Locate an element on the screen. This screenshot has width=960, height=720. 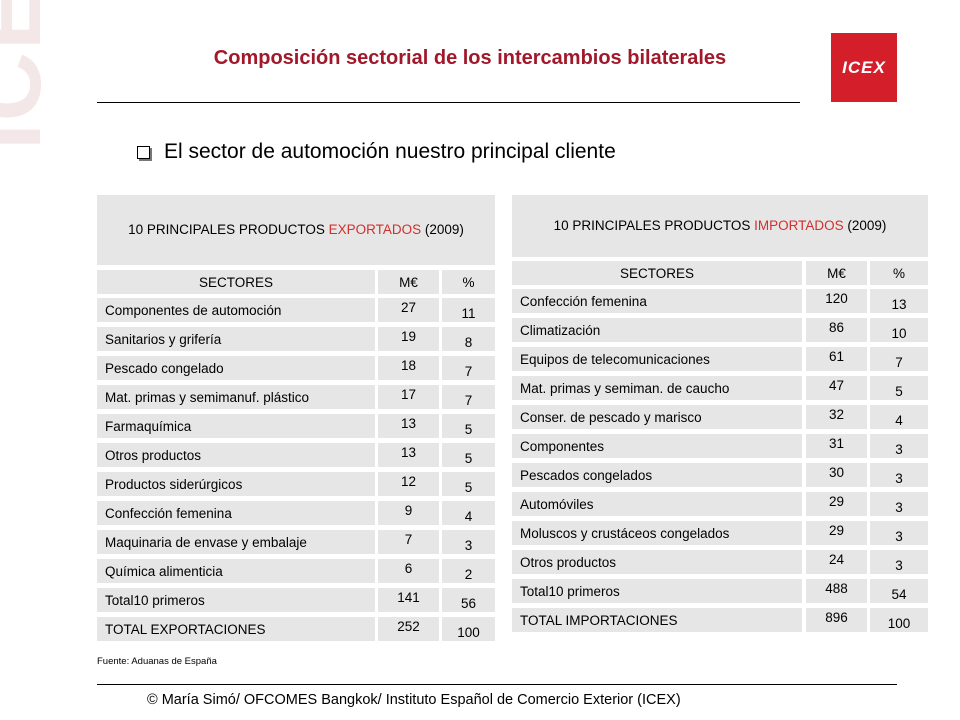
row-sector-name: Moluscos y crustáceos congelados is located at coordinates (657, 533).